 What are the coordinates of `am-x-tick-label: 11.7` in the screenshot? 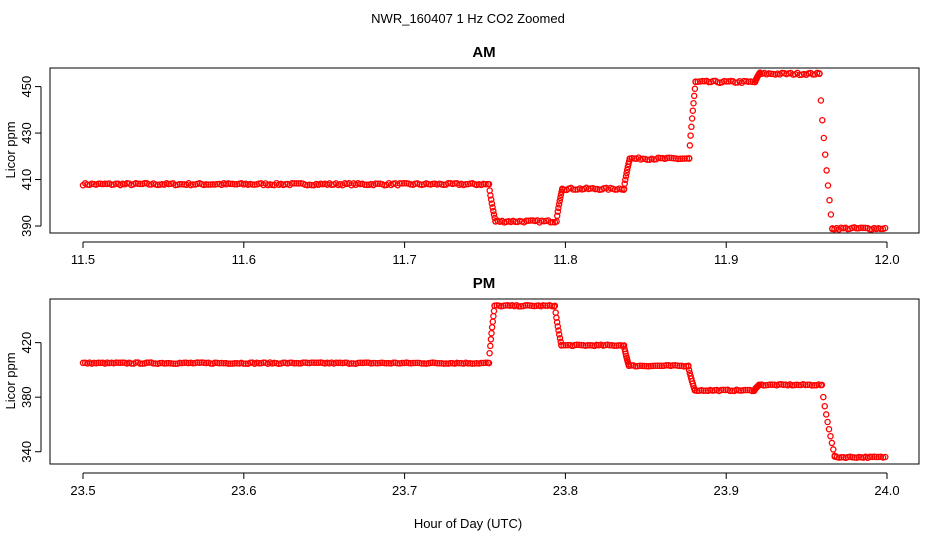 It's located at (404, 259).